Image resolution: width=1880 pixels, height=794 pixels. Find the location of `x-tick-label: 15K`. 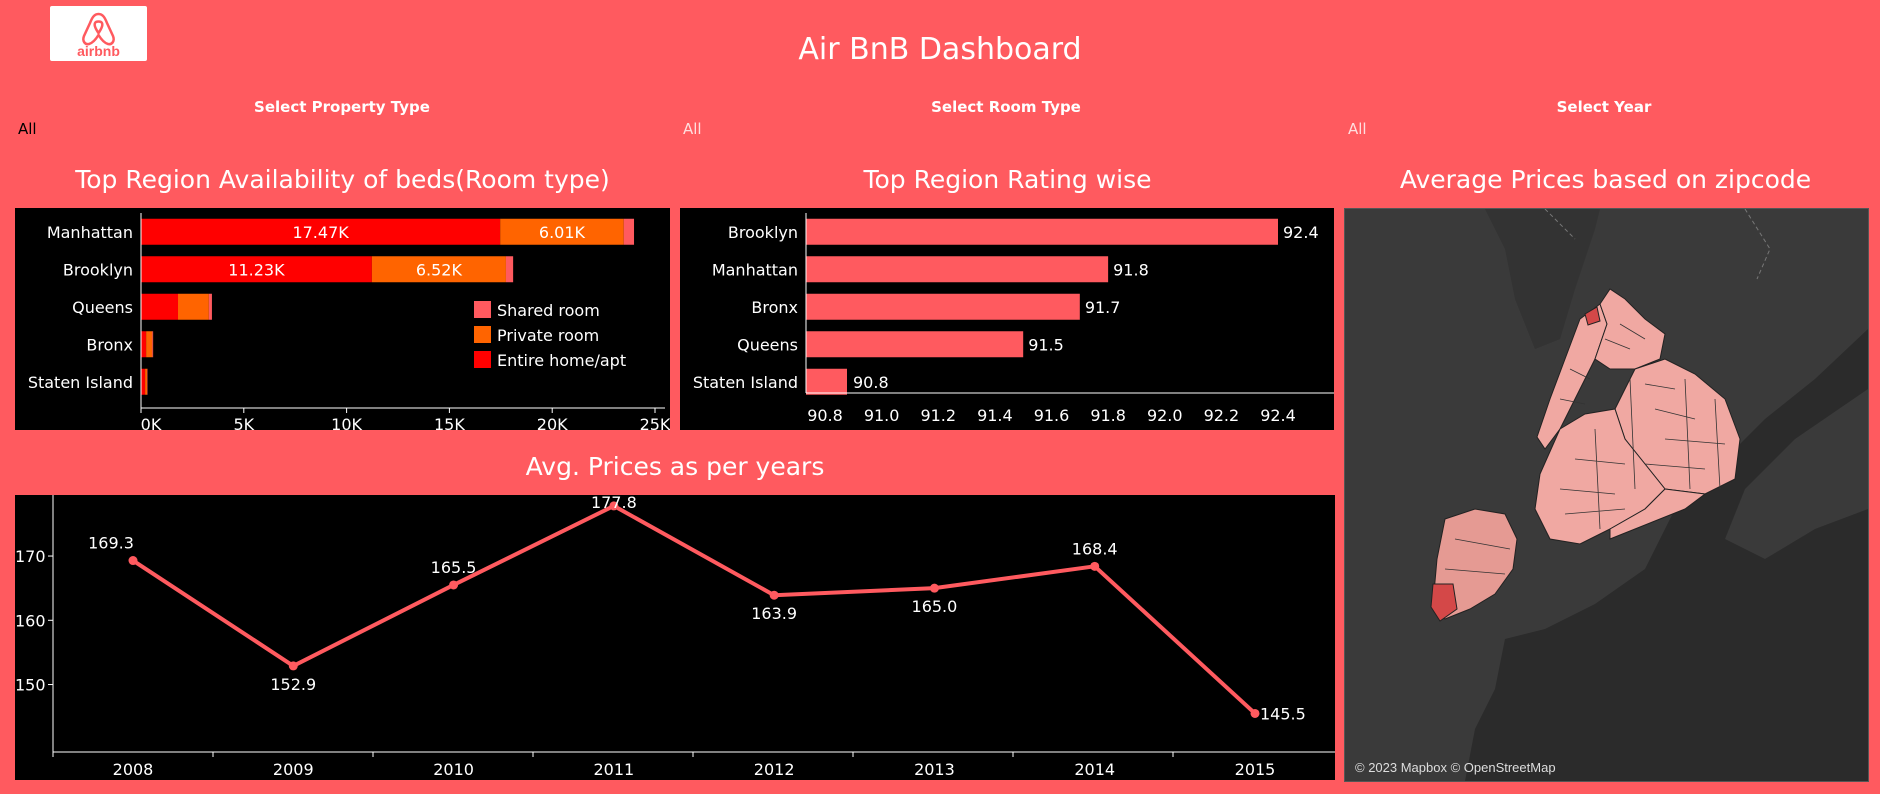

x-tick-label: 15K is located at coordinates (449, 422).